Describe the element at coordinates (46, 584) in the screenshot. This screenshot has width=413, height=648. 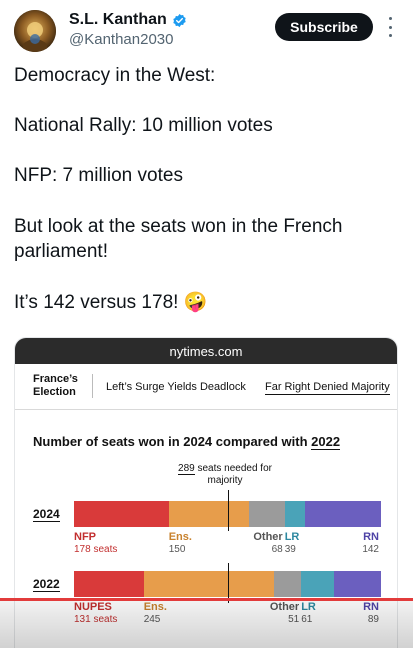
I see `year-label-2022: 2022` at that location.